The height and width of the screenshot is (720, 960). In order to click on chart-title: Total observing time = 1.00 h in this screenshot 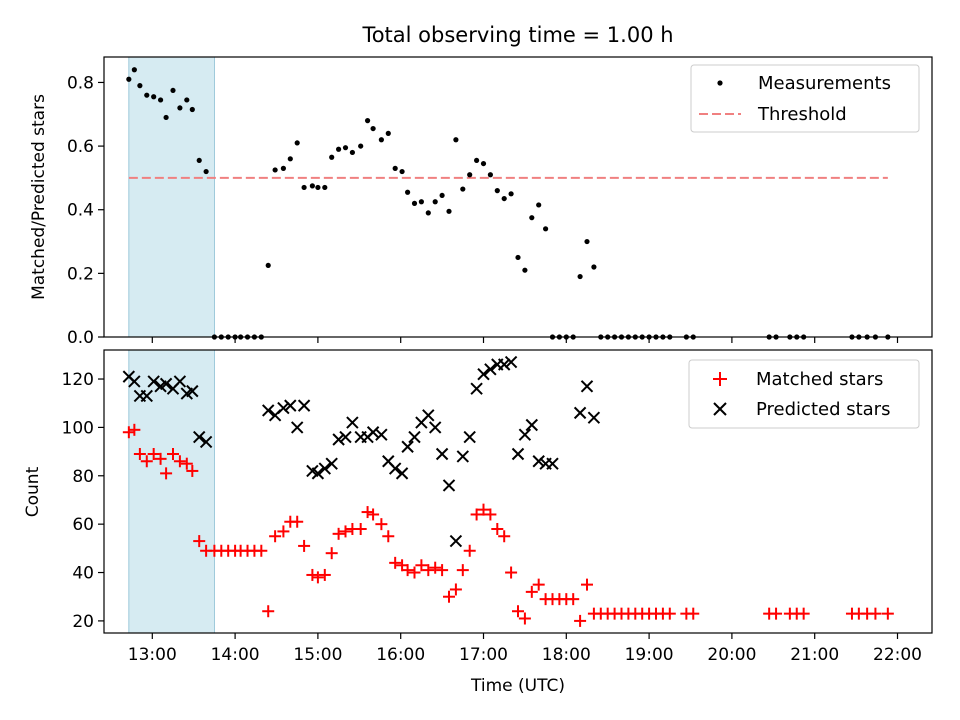, I will do `click(517, 35)`.